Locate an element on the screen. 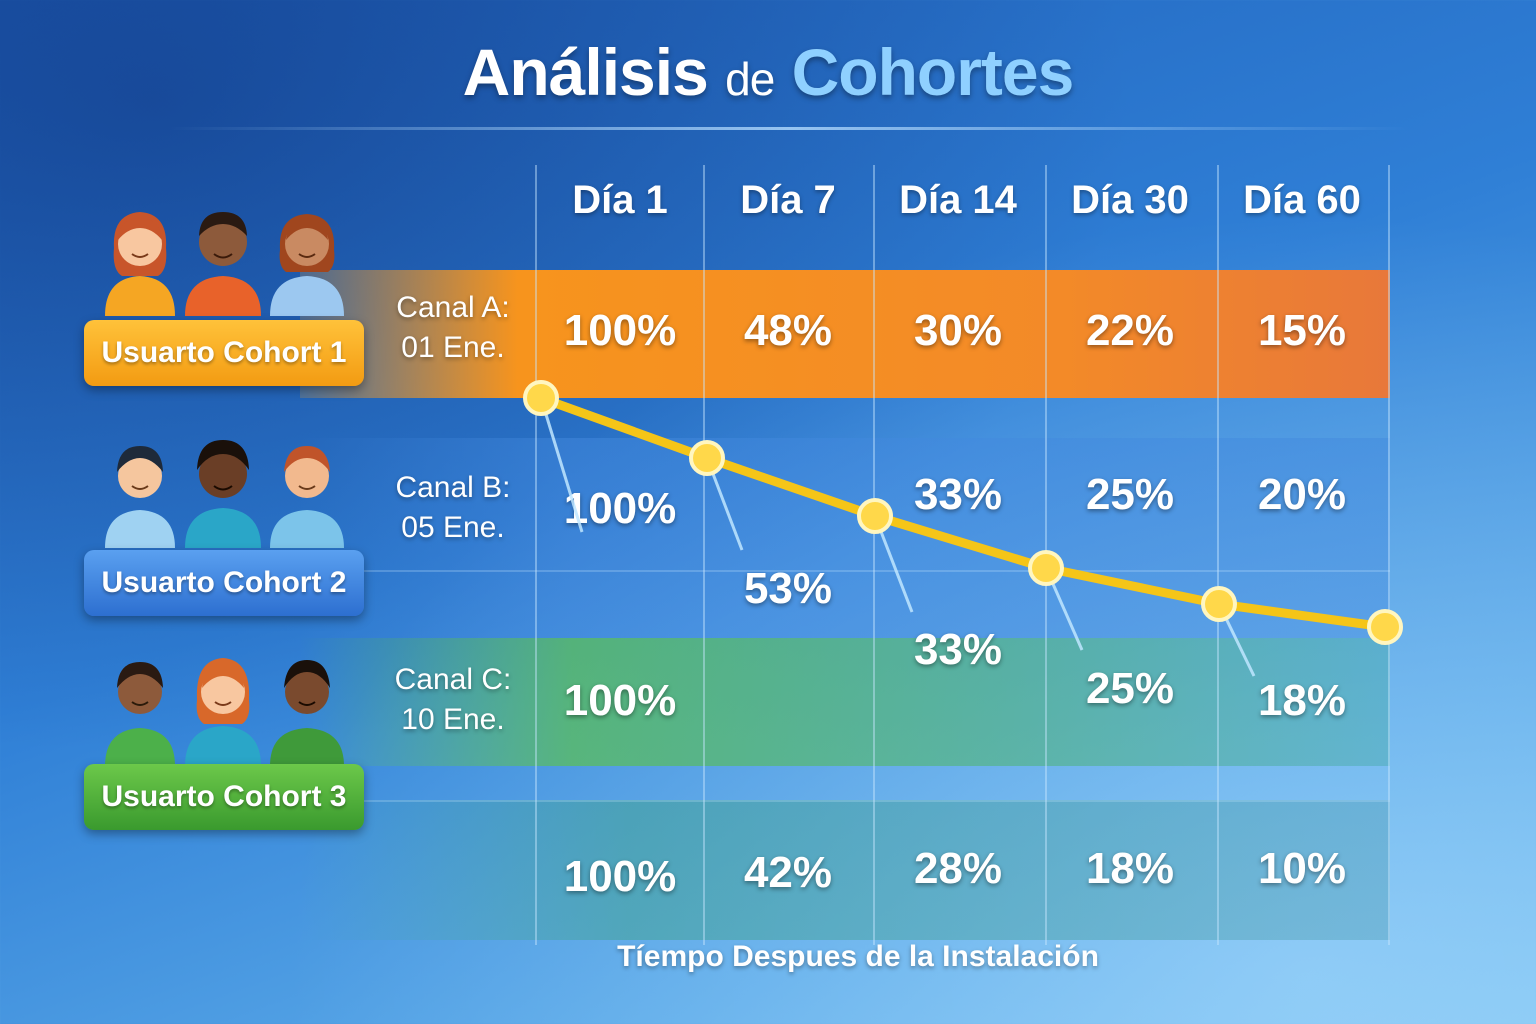 Image resolution: width=1536 pixels, height=1024 pixels. channel-name: Canal A: is located at coordinates (453, 307).